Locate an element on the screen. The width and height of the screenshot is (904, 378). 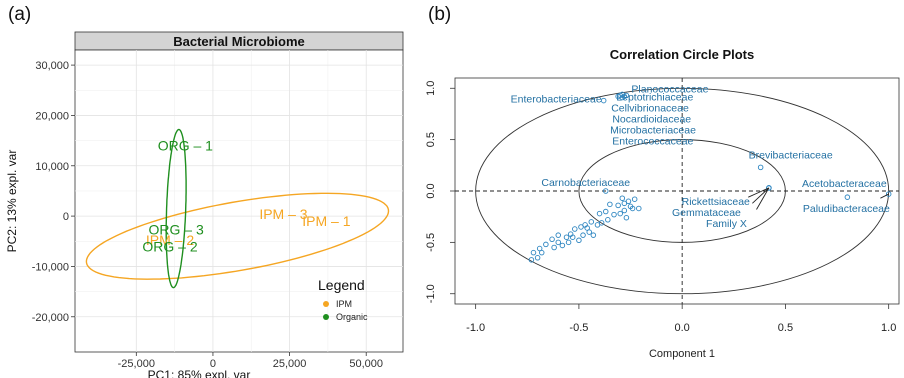
point-label: IPM – 2 is located at coordinates (170, 240).